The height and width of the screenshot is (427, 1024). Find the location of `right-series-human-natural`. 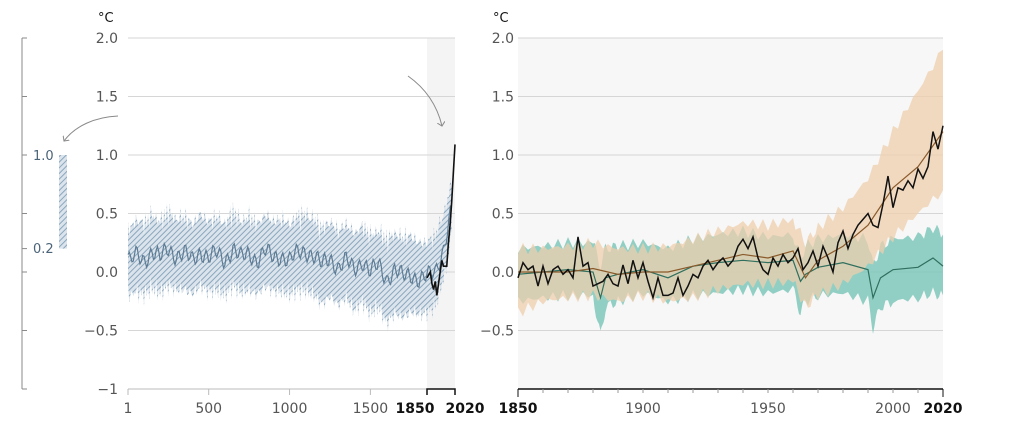

right-series-human-natural is located at coordinates (731, 205).